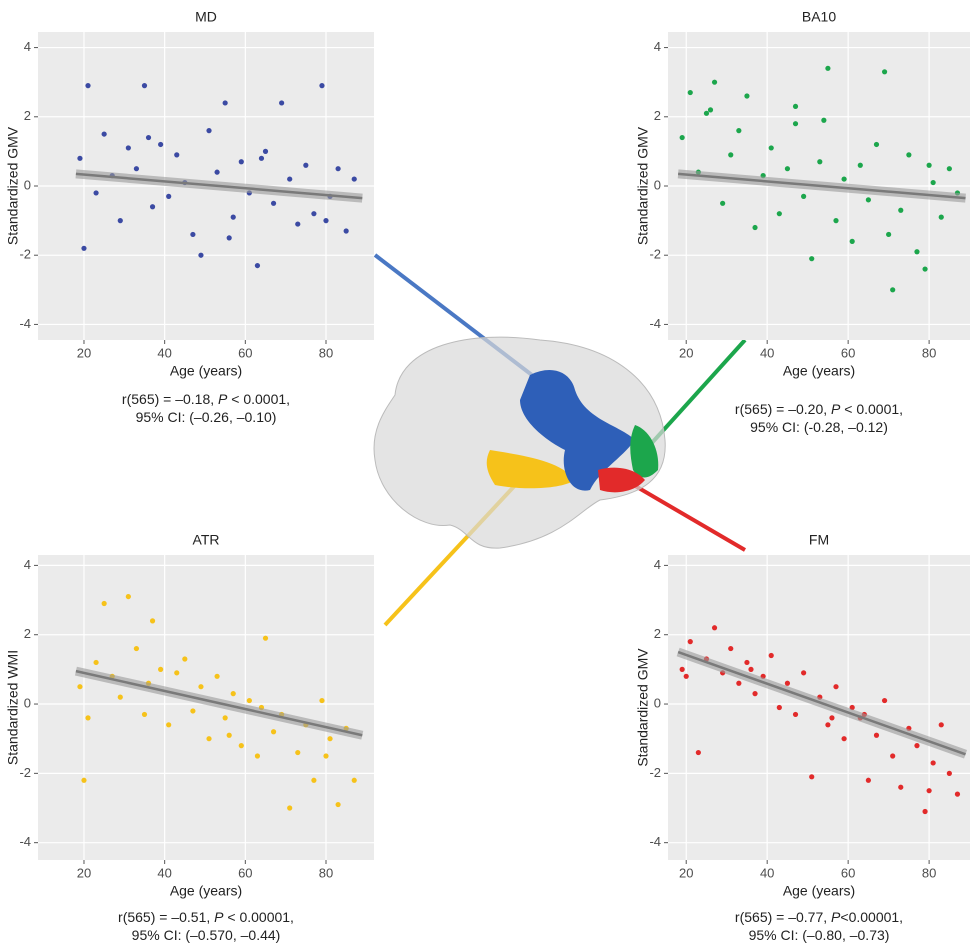 The height and width of the screenshot is (944, 974). What do you see at coordinates (819, 540) in the screenshot?
I see `panel-title: FM` at bounding box center [819, 540].